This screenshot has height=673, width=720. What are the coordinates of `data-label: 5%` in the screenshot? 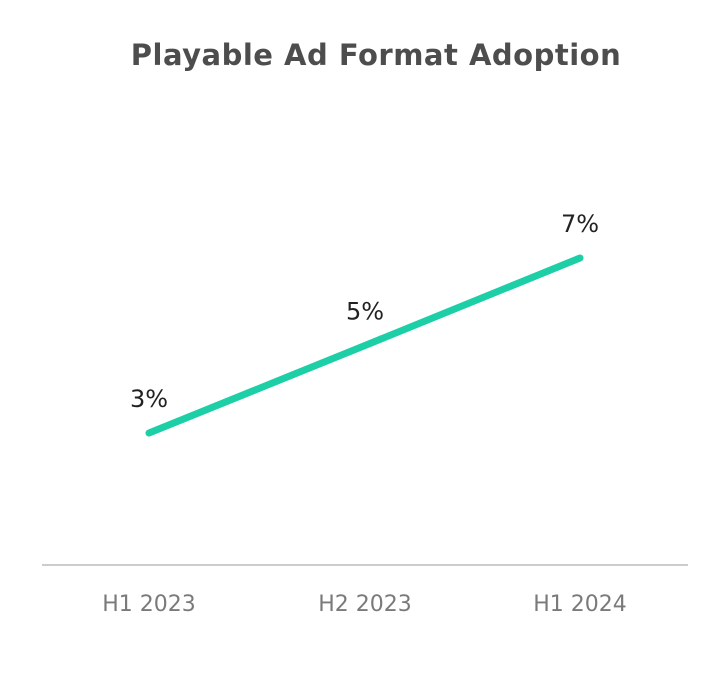 It's located at (365, 312).